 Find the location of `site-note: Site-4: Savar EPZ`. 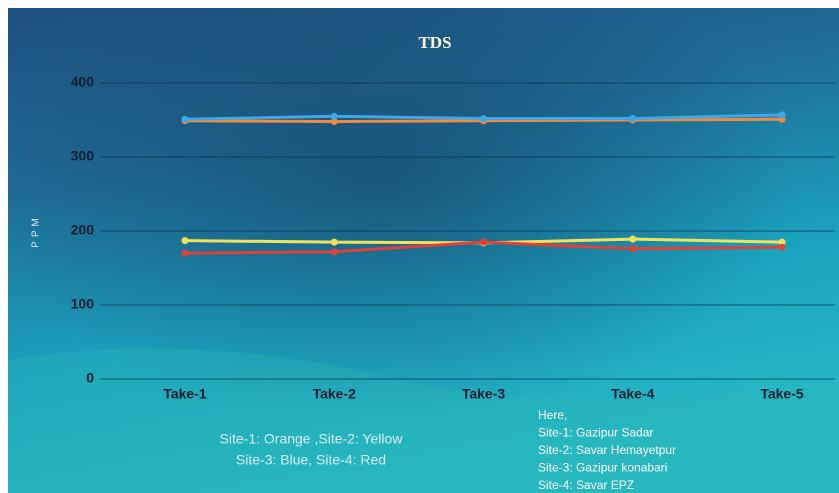

site-note: Site-4: Savar EPZ is located at coordinates (586, 485).